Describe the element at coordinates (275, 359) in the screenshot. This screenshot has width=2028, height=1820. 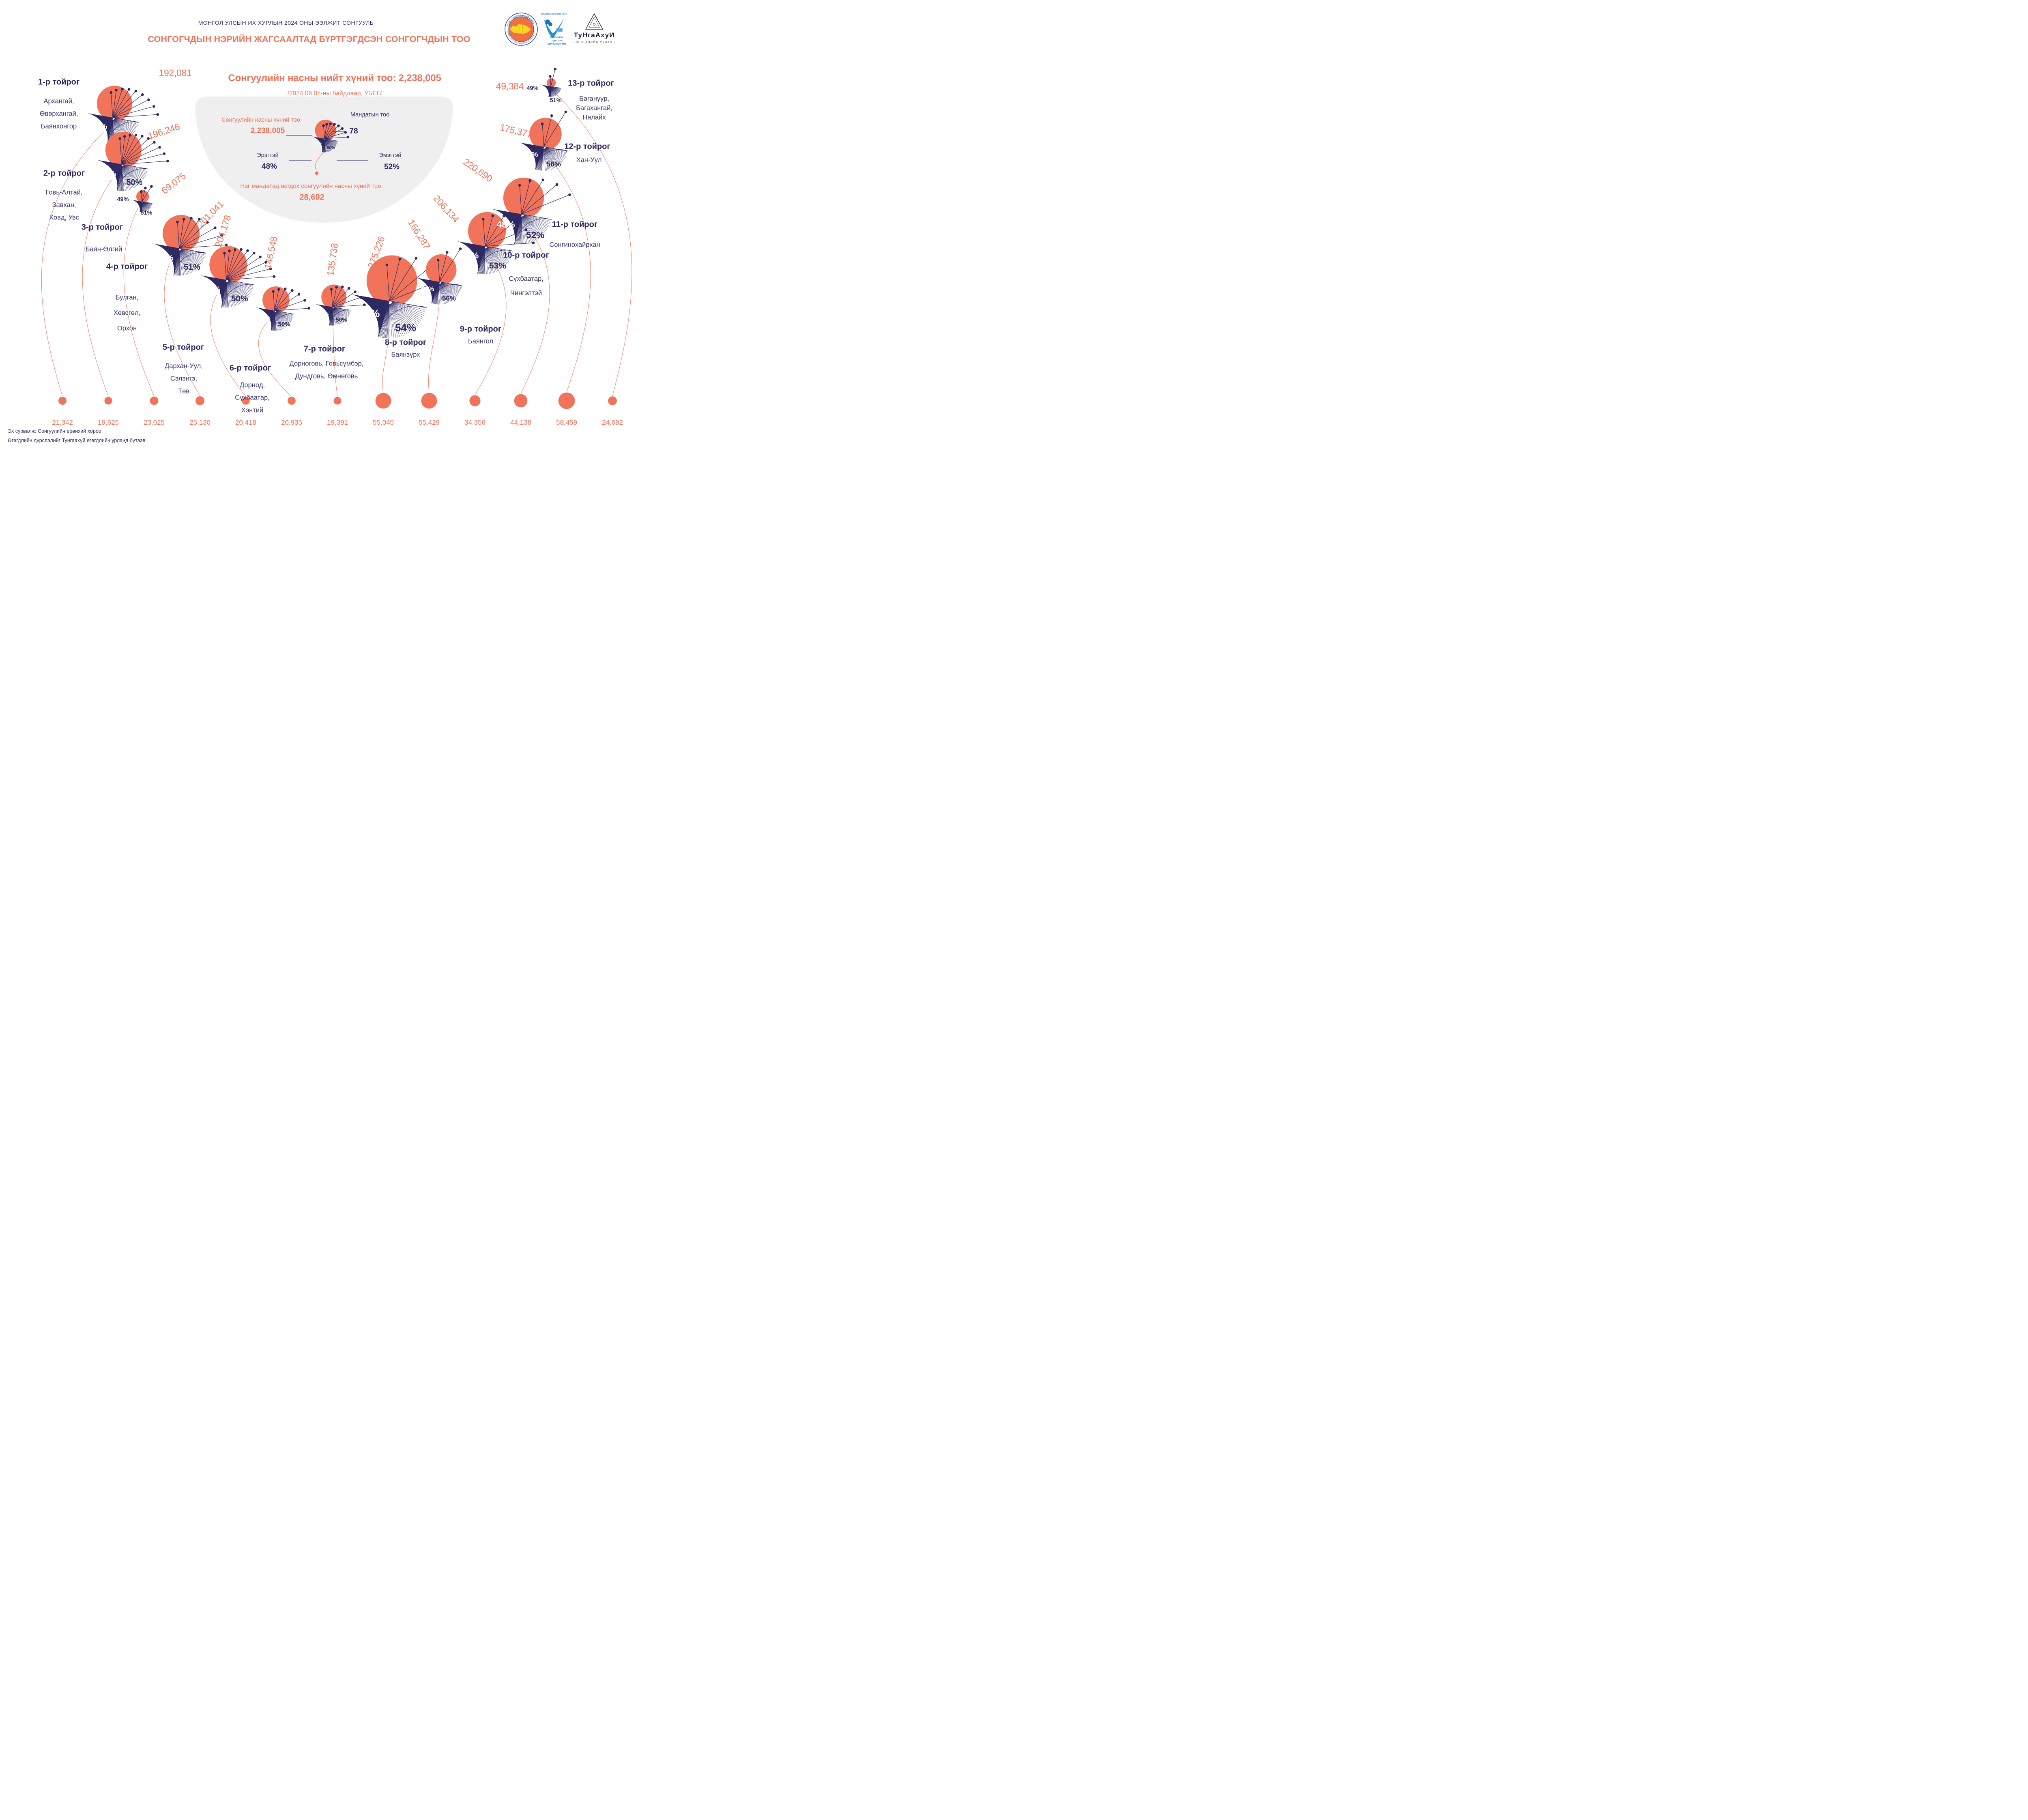
I see `connector-curve` at that location.